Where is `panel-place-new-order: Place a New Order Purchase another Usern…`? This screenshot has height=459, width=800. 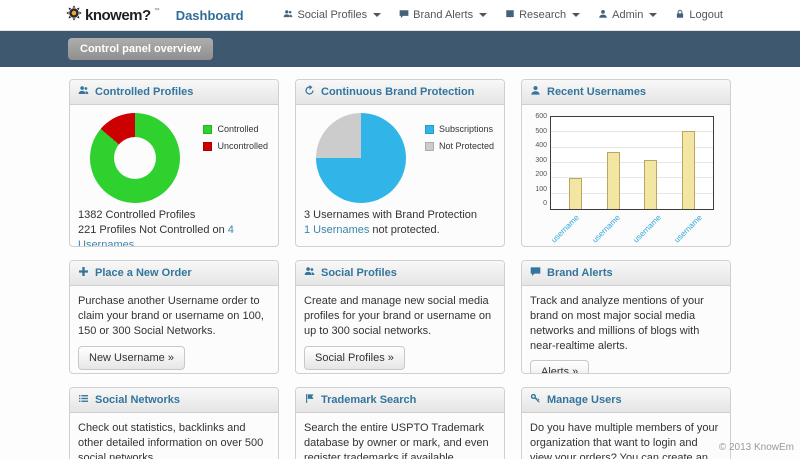 panel-place-new-order: Place a New Order Purchase another Usern… is located at coordinates (174, 317).